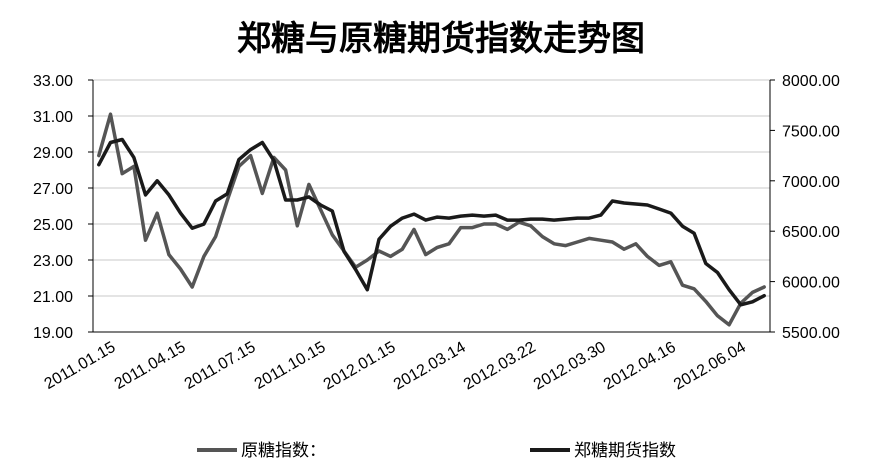 The image size is (882, 467). I want to click on left-tick-label: 19.00, so click(53, 333).